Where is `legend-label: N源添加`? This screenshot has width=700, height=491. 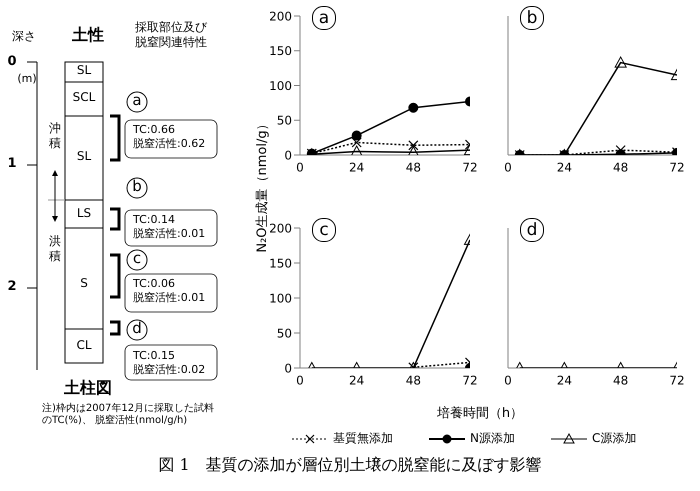 legend-label: N源添加 is located at coordinates (492, 438).